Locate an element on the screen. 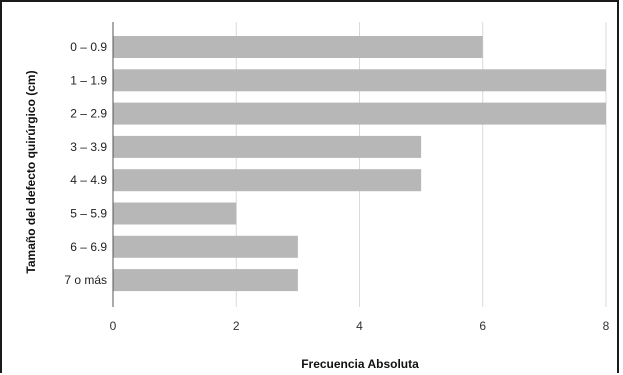 This screenshot has height=375, width=623. y-axis-title: Tamaño del defecto quirúrgico (cm) is located at coordinates (31, 171).